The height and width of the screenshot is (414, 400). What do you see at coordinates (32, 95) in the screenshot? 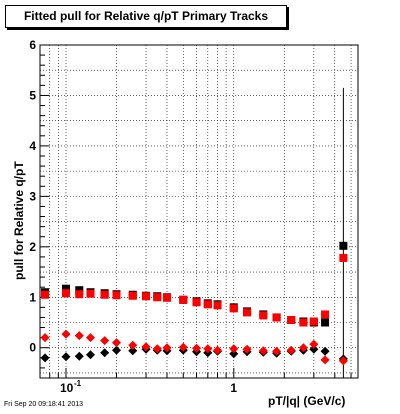
I see `y-tick-label: 5` at bounding box center [32, 95].